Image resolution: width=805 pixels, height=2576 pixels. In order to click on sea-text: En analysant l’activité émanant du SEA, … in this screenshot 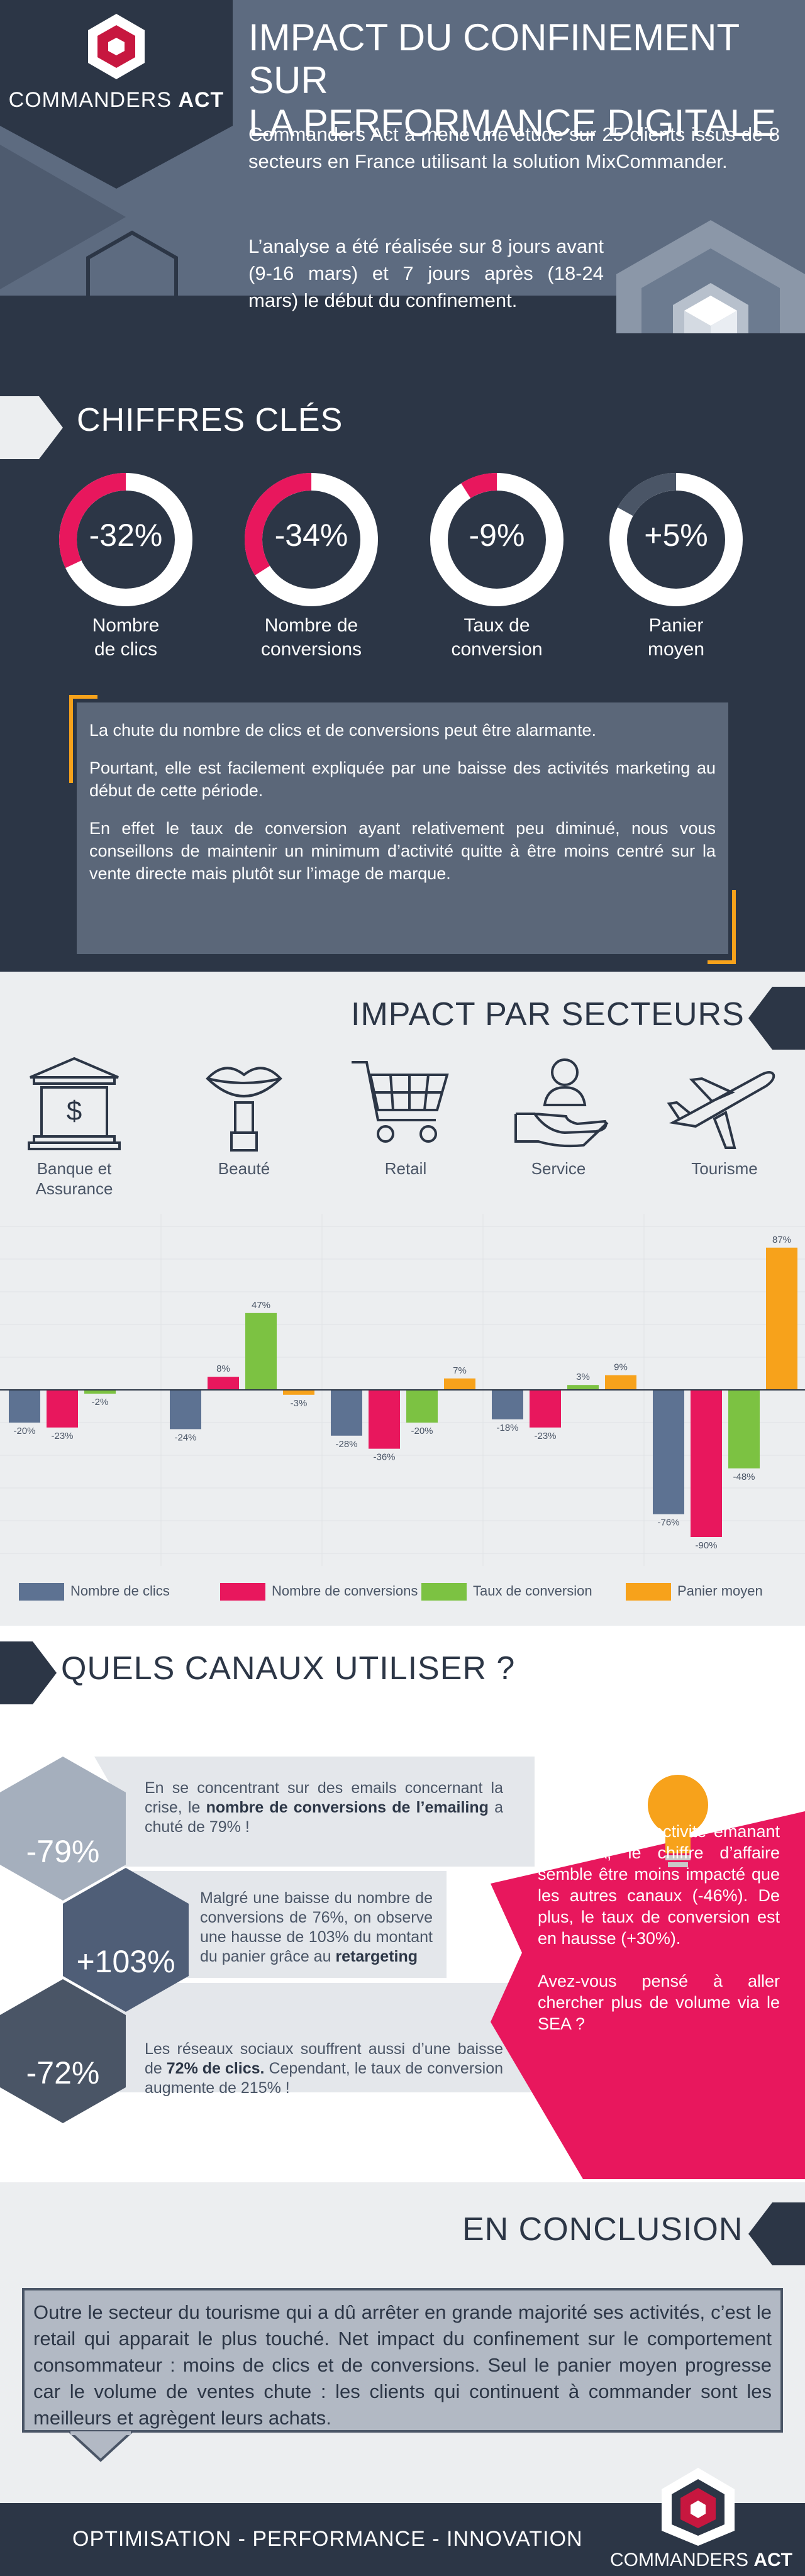, I will do `click(659, 1928)`.